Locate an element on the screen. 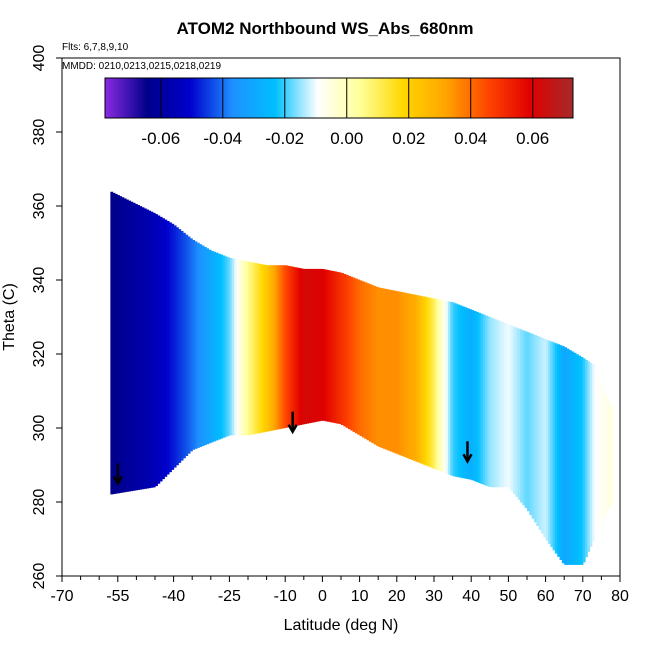 The image size is (650, 650). dates-annotation: MMDD: 0210,0213,0215,0218,0219 is located at coordinates (142, 66).